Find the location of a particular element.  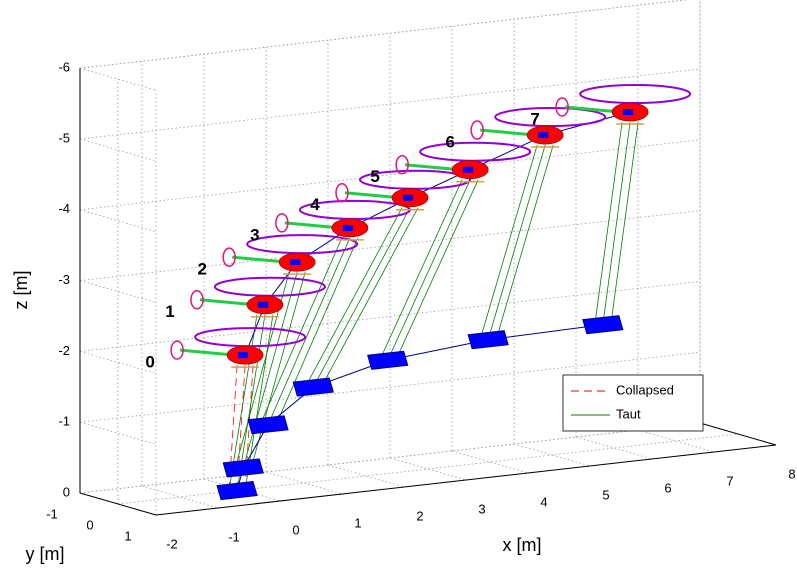

helicopter-label: 4 is located at coordinates (315, 204).